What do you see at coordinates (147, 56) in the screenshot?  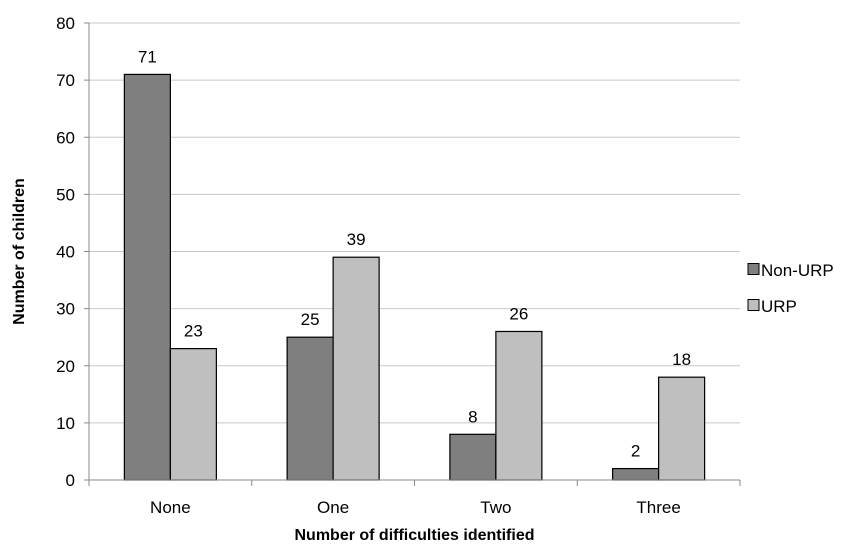 I see `data-label: 71` at bounding box center [147, 56].